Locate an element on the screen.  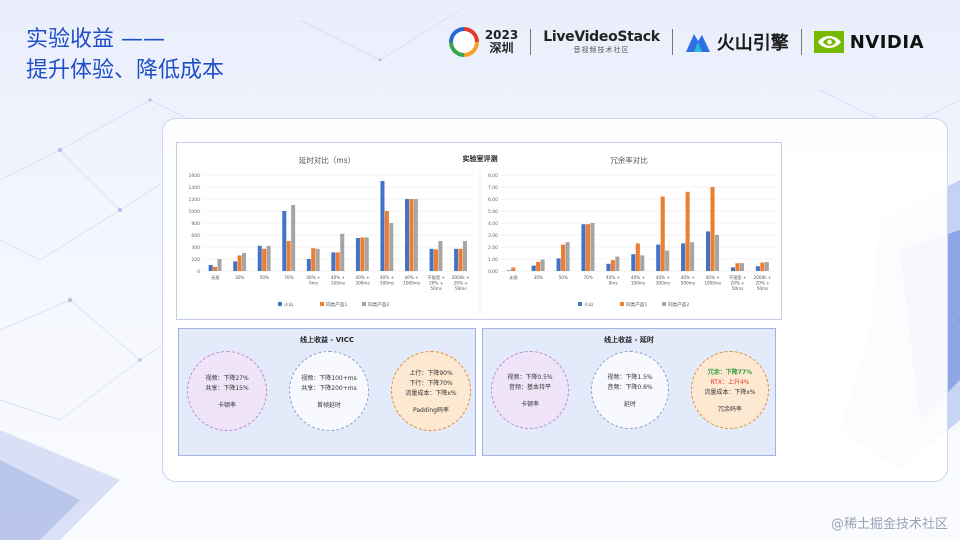
nvidia-logo: NVIDIA is located at coordinates (868, 42).